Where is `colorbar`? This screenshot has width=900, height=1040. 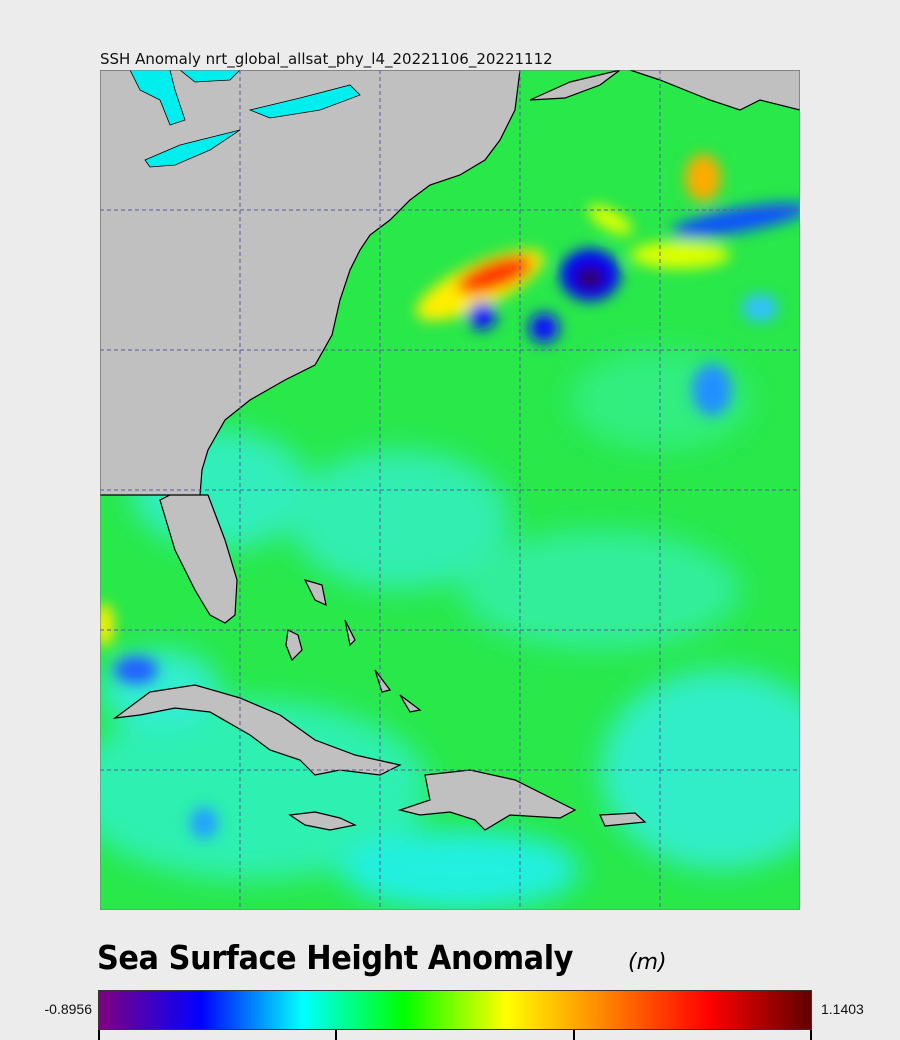 colorbar is located at coordinates (455, 1010).